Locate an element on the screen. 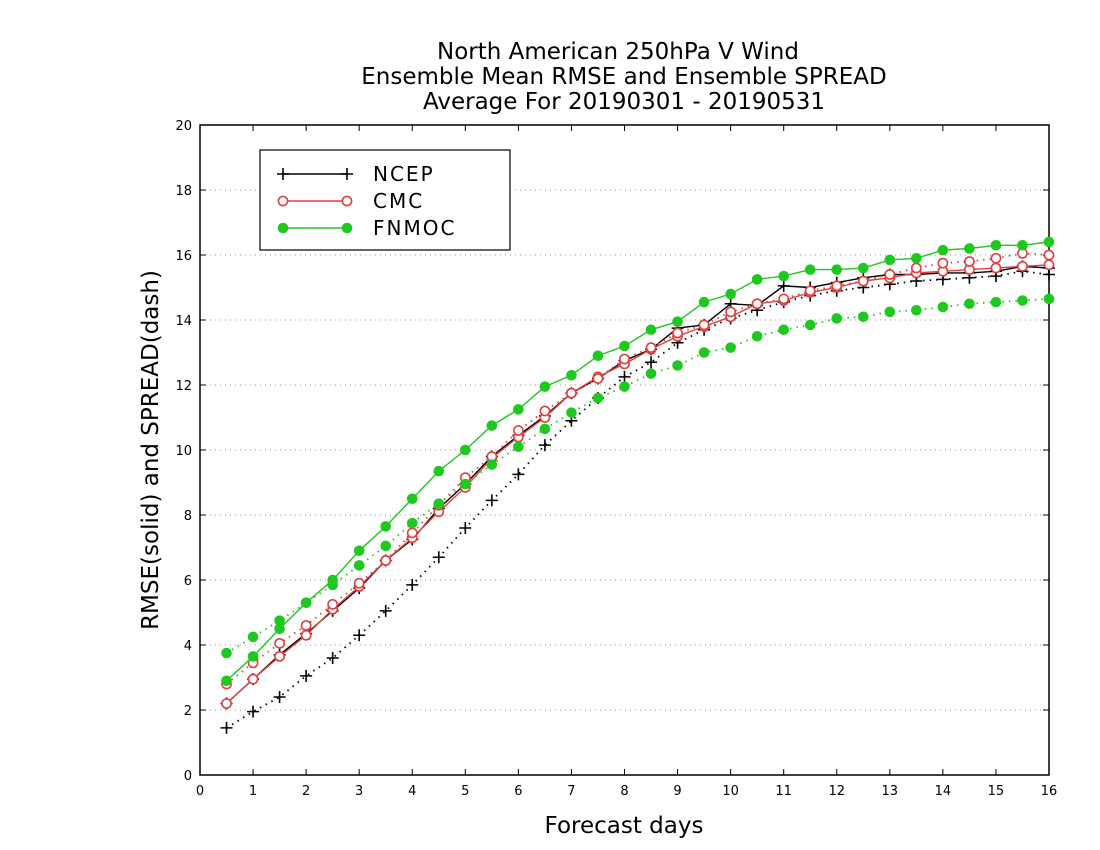 The image size is (1100, 850). y-tick-label-0: 0 is located at coordinates (188, 776).